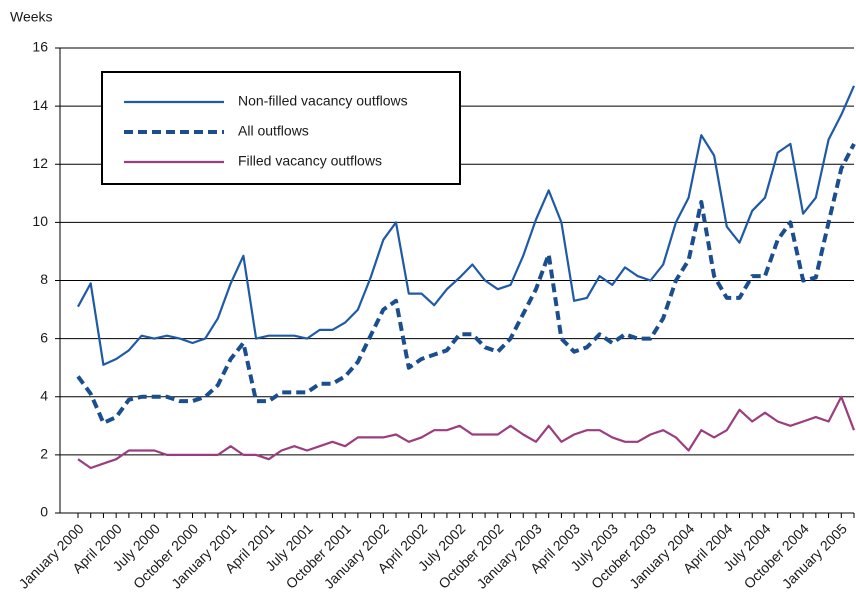  What do you see at coordinates (50, 555) in the screenshot?
I see `x-tick-label: January 2000` at bounding box center [50, 555].